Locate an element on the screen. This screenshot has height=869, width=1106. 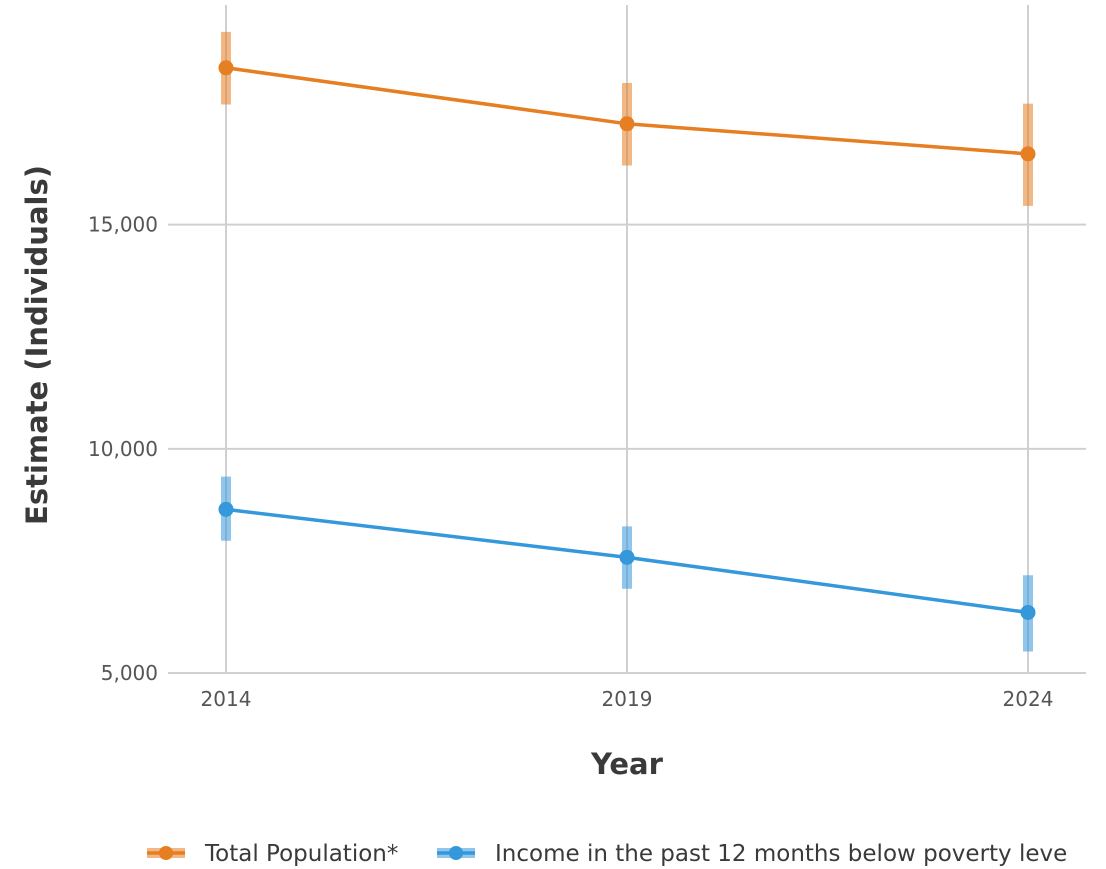
y-tick-label: 5,000 is located at coordinates (129, 673).